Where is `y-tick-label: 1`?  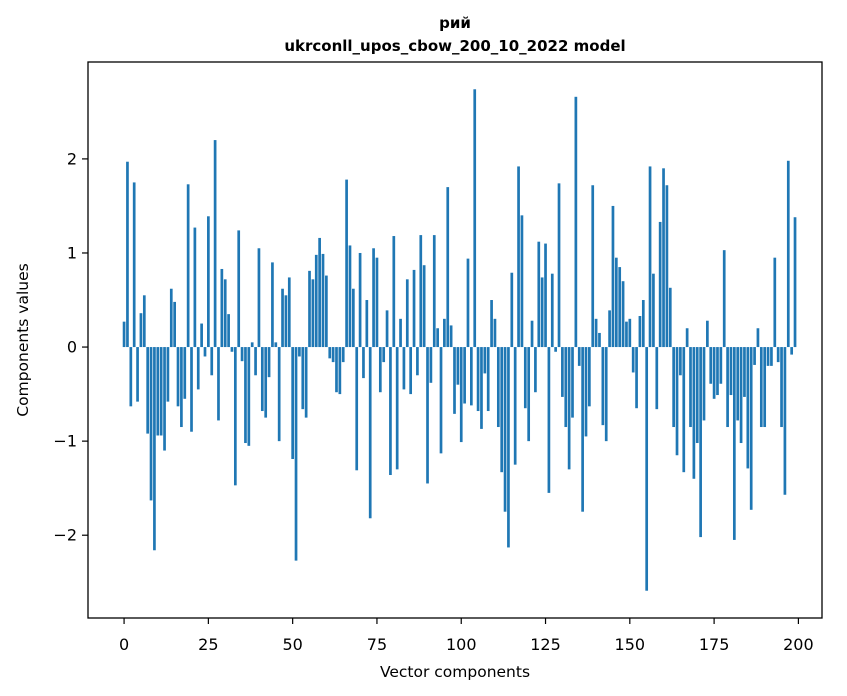 y-tick-label: 1 is located at coordinates (72, 252).